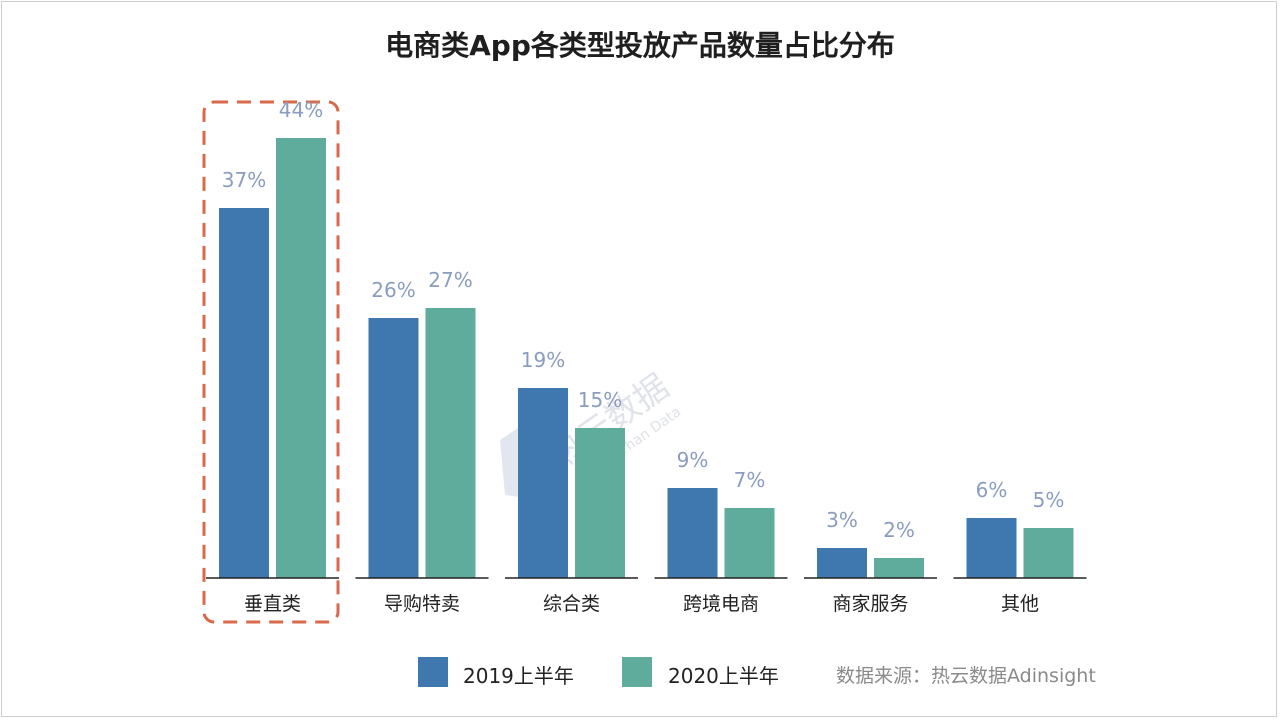  I want to click on category-label-5: 其他, so click(1020, 604).